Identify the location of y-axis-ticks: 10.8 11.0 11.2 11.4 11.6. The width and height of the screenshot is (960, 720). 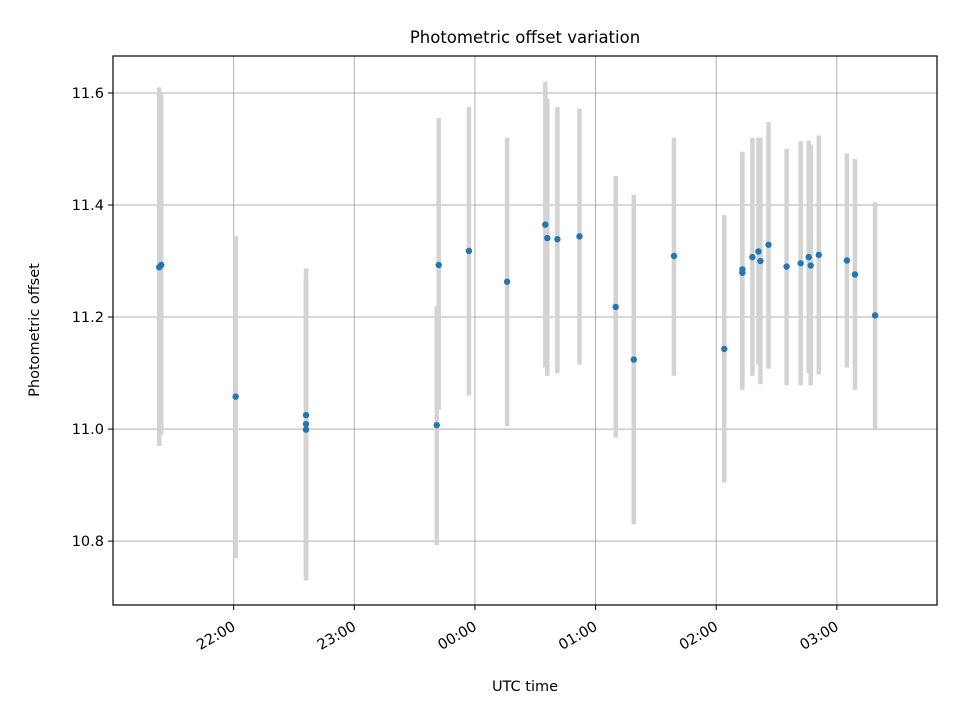
(92, 318).